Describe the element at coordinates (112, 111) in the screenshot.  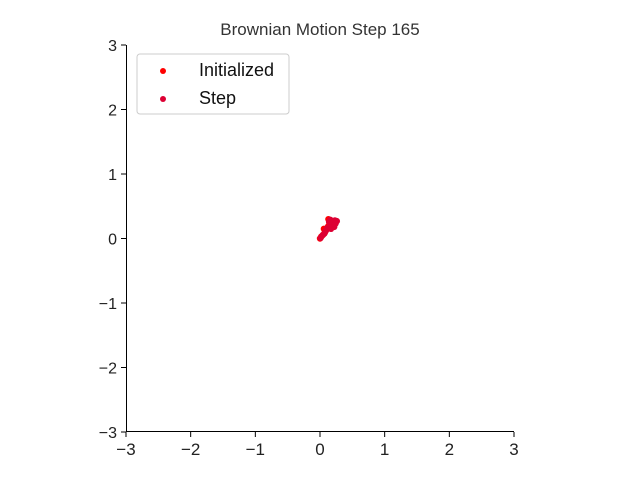
I see `y-tick-label: 2` at that location.